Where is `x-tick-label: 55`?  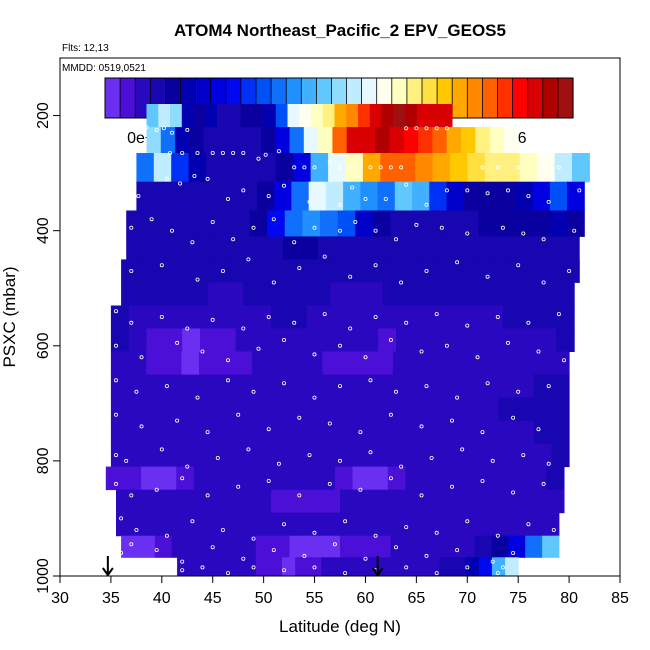 x-tick-label: 55 is located at coordinates (315, 598).